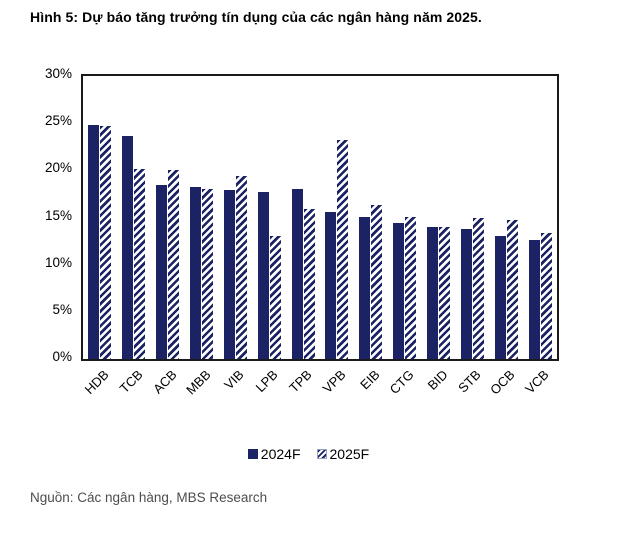  What do you see at coordinates (266, 381) in the screenshot?
I see `x-axis-label-lpb: LPB` at bounding box center [266, 381].